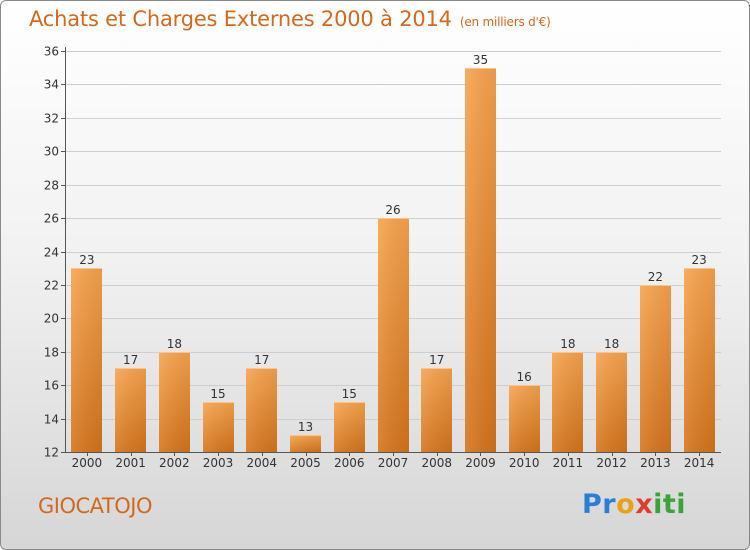 Image resolution: width=750 pixels, height=550 pixels. What do you see at coordinates (51, 453) in the screenshot?
I see `y-tick-label: 12` at bounding box center [51, 453].